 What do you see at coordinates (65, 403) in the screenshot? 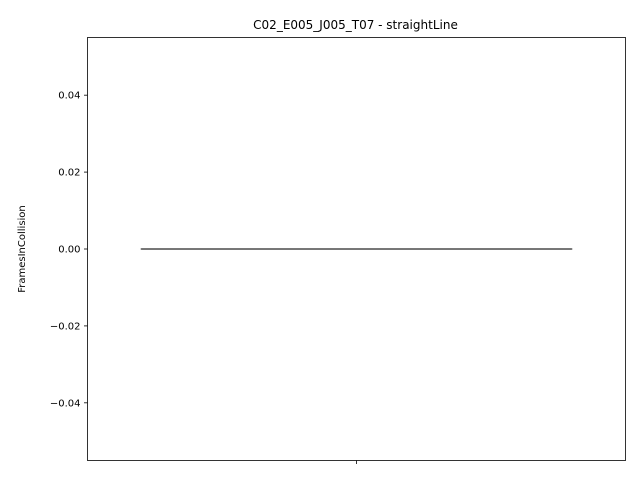
I see `y-tick-label: −0.04` at bounding box center [65, 403].